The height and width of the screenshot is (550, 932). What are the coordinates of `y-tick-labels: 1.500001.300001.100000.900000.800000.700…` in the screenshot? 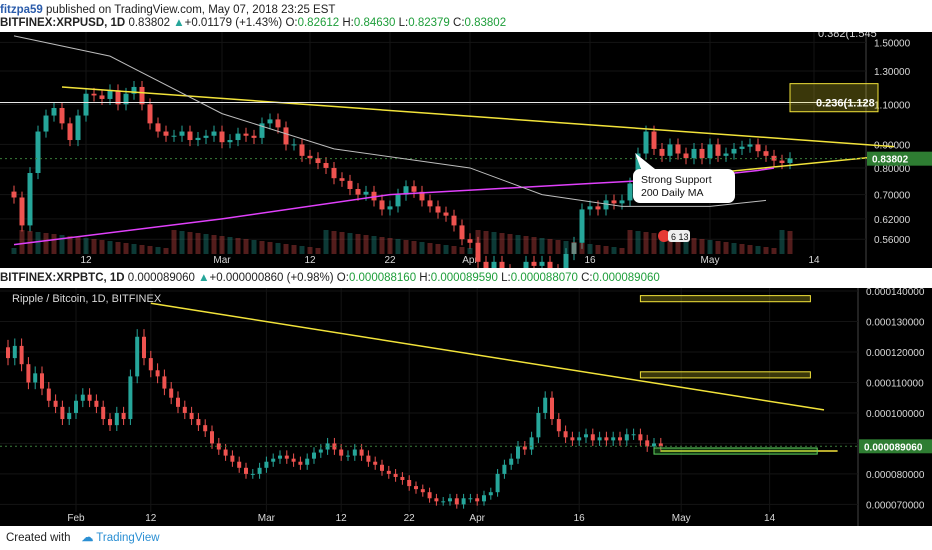 It's located at (892, 142).